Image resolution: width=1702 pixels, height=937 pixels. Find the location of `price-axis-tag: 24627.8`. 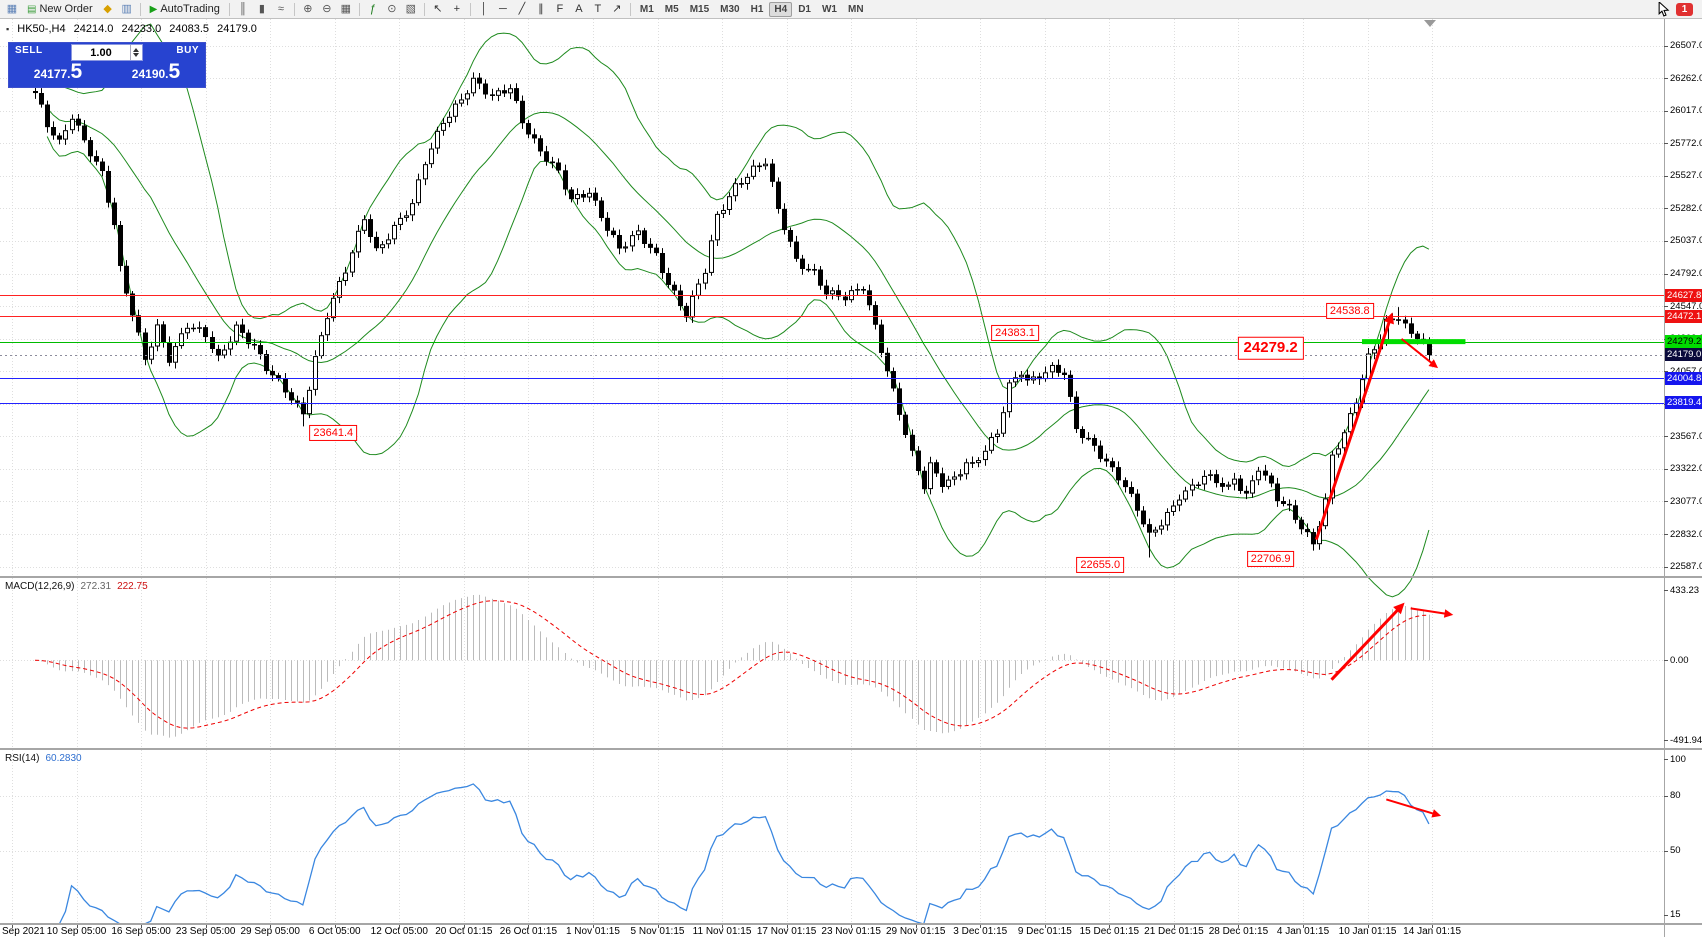

price-axis-tag: 24627.8 is located at coordinates (1683, 295).